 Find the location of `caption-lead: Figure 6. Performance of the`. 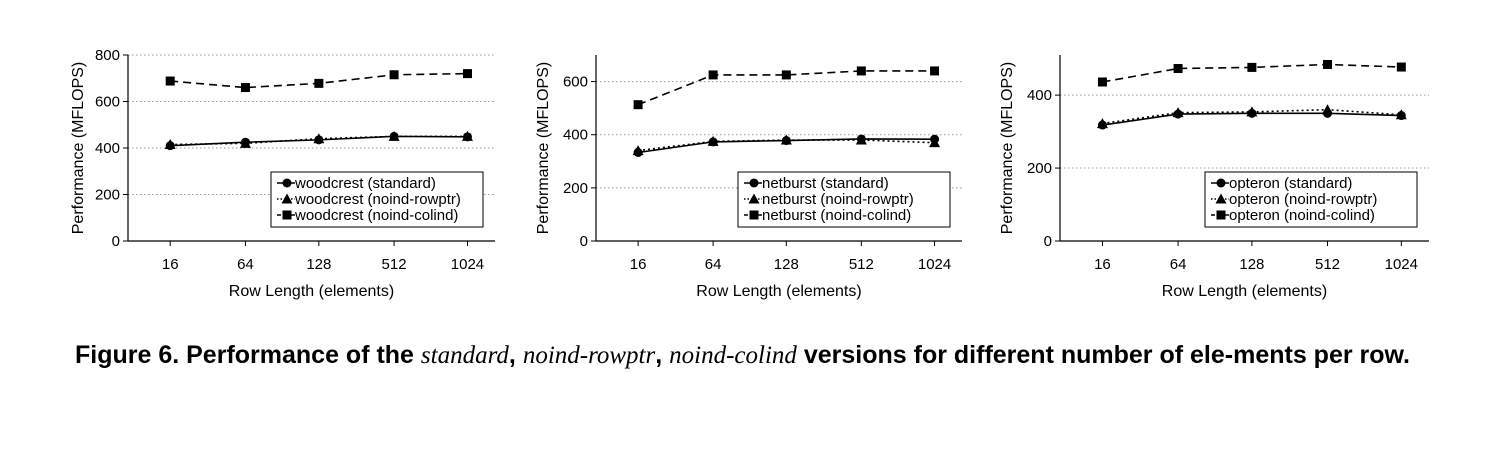

caption-lead: Figure 6. Performance of the is located at coordinates (248, 355).